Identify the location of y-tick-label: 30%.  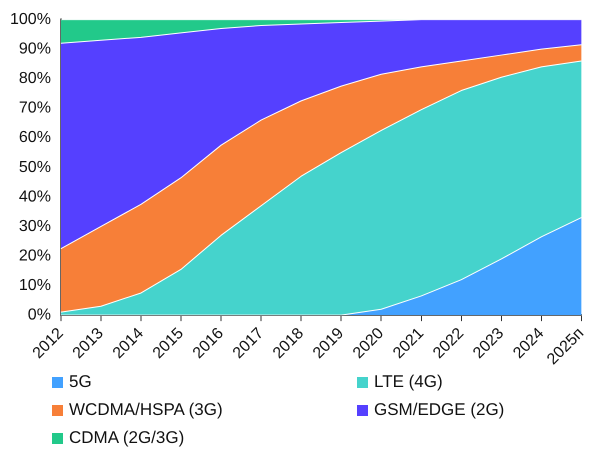
(34, 226).